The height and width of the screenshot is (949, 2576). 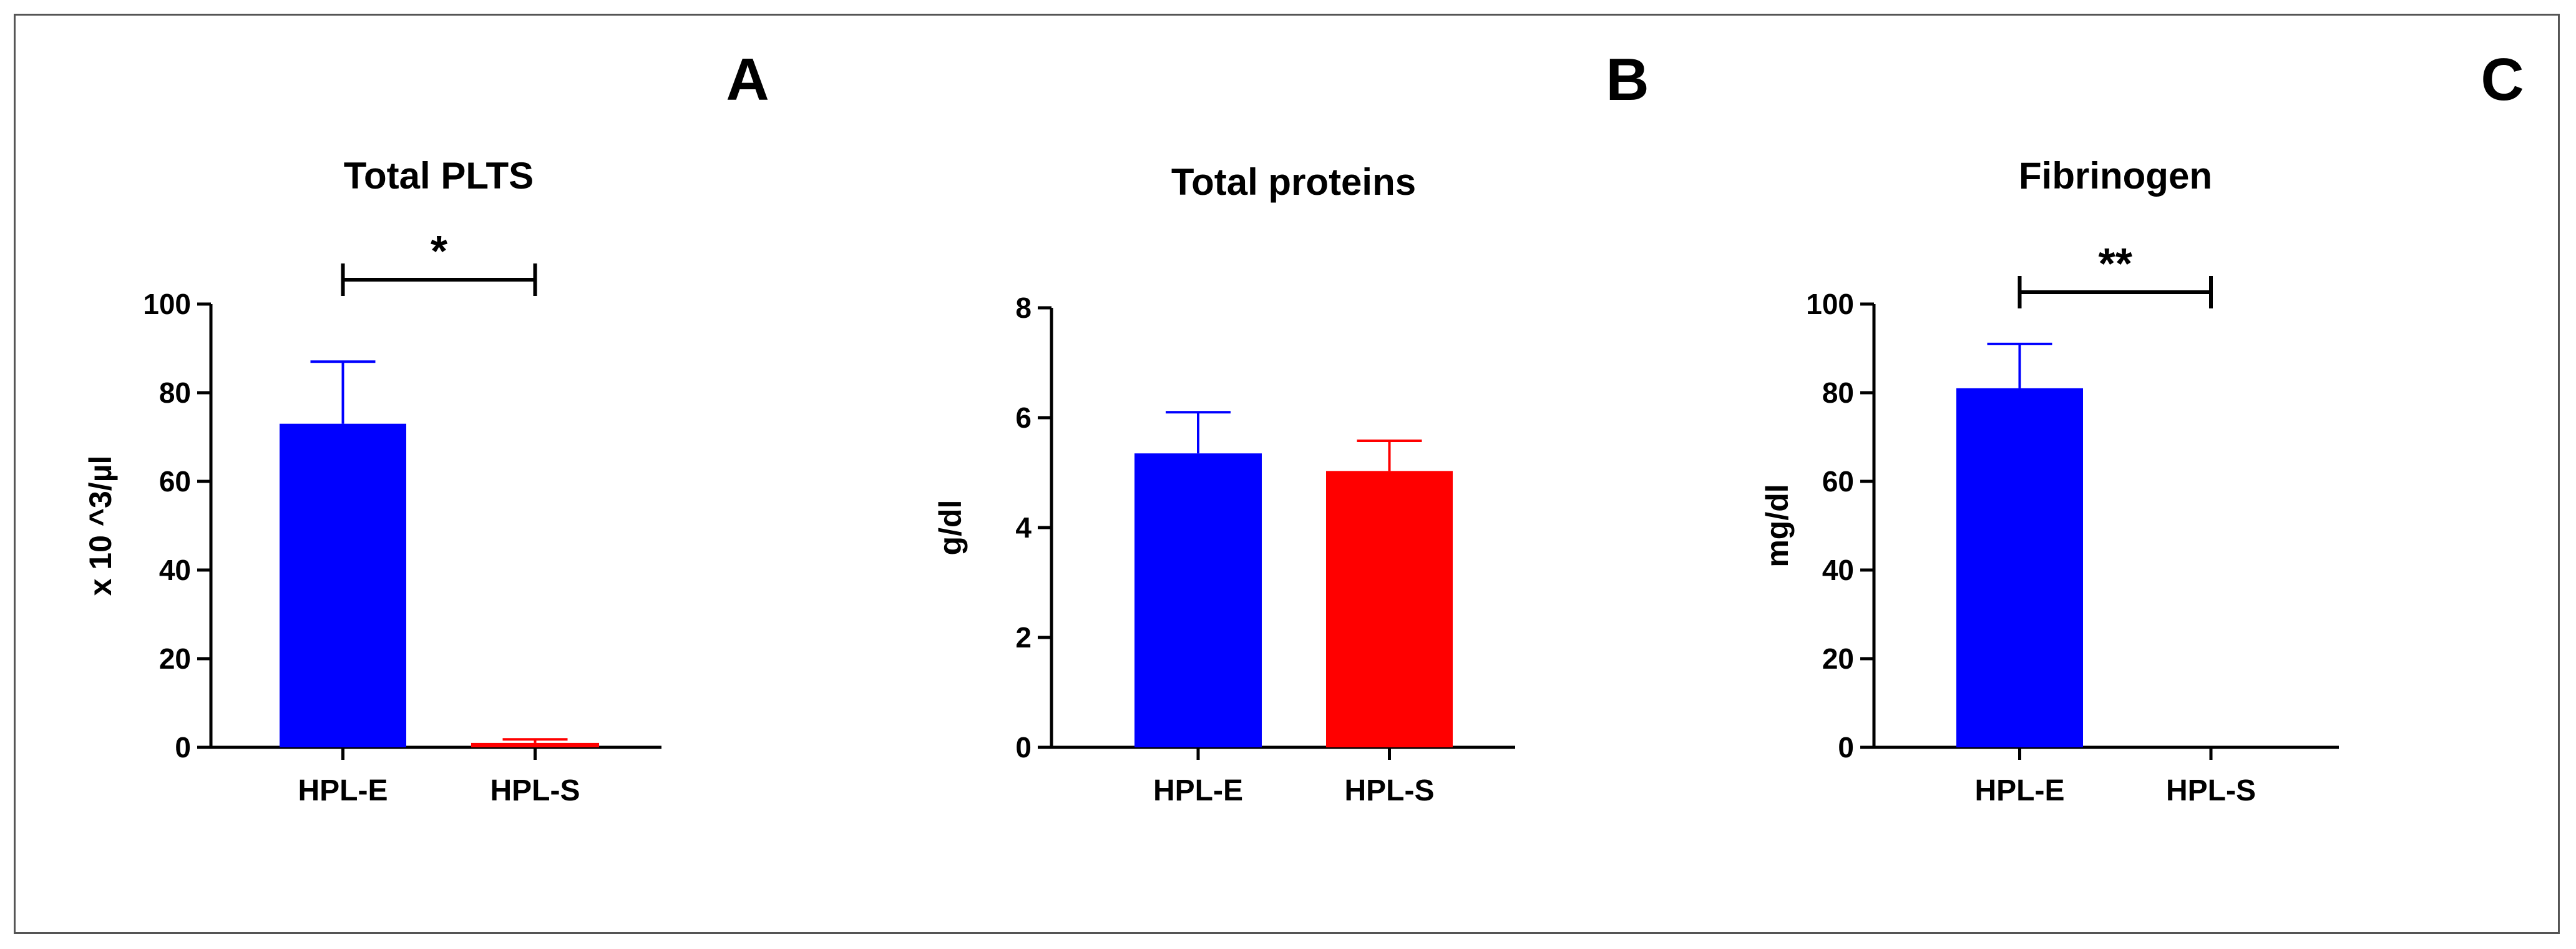 What do you see at coordinates (1023, 308) in the screenshot?
I see `y-tick-label: 8` at bounding box center [1023, 308].